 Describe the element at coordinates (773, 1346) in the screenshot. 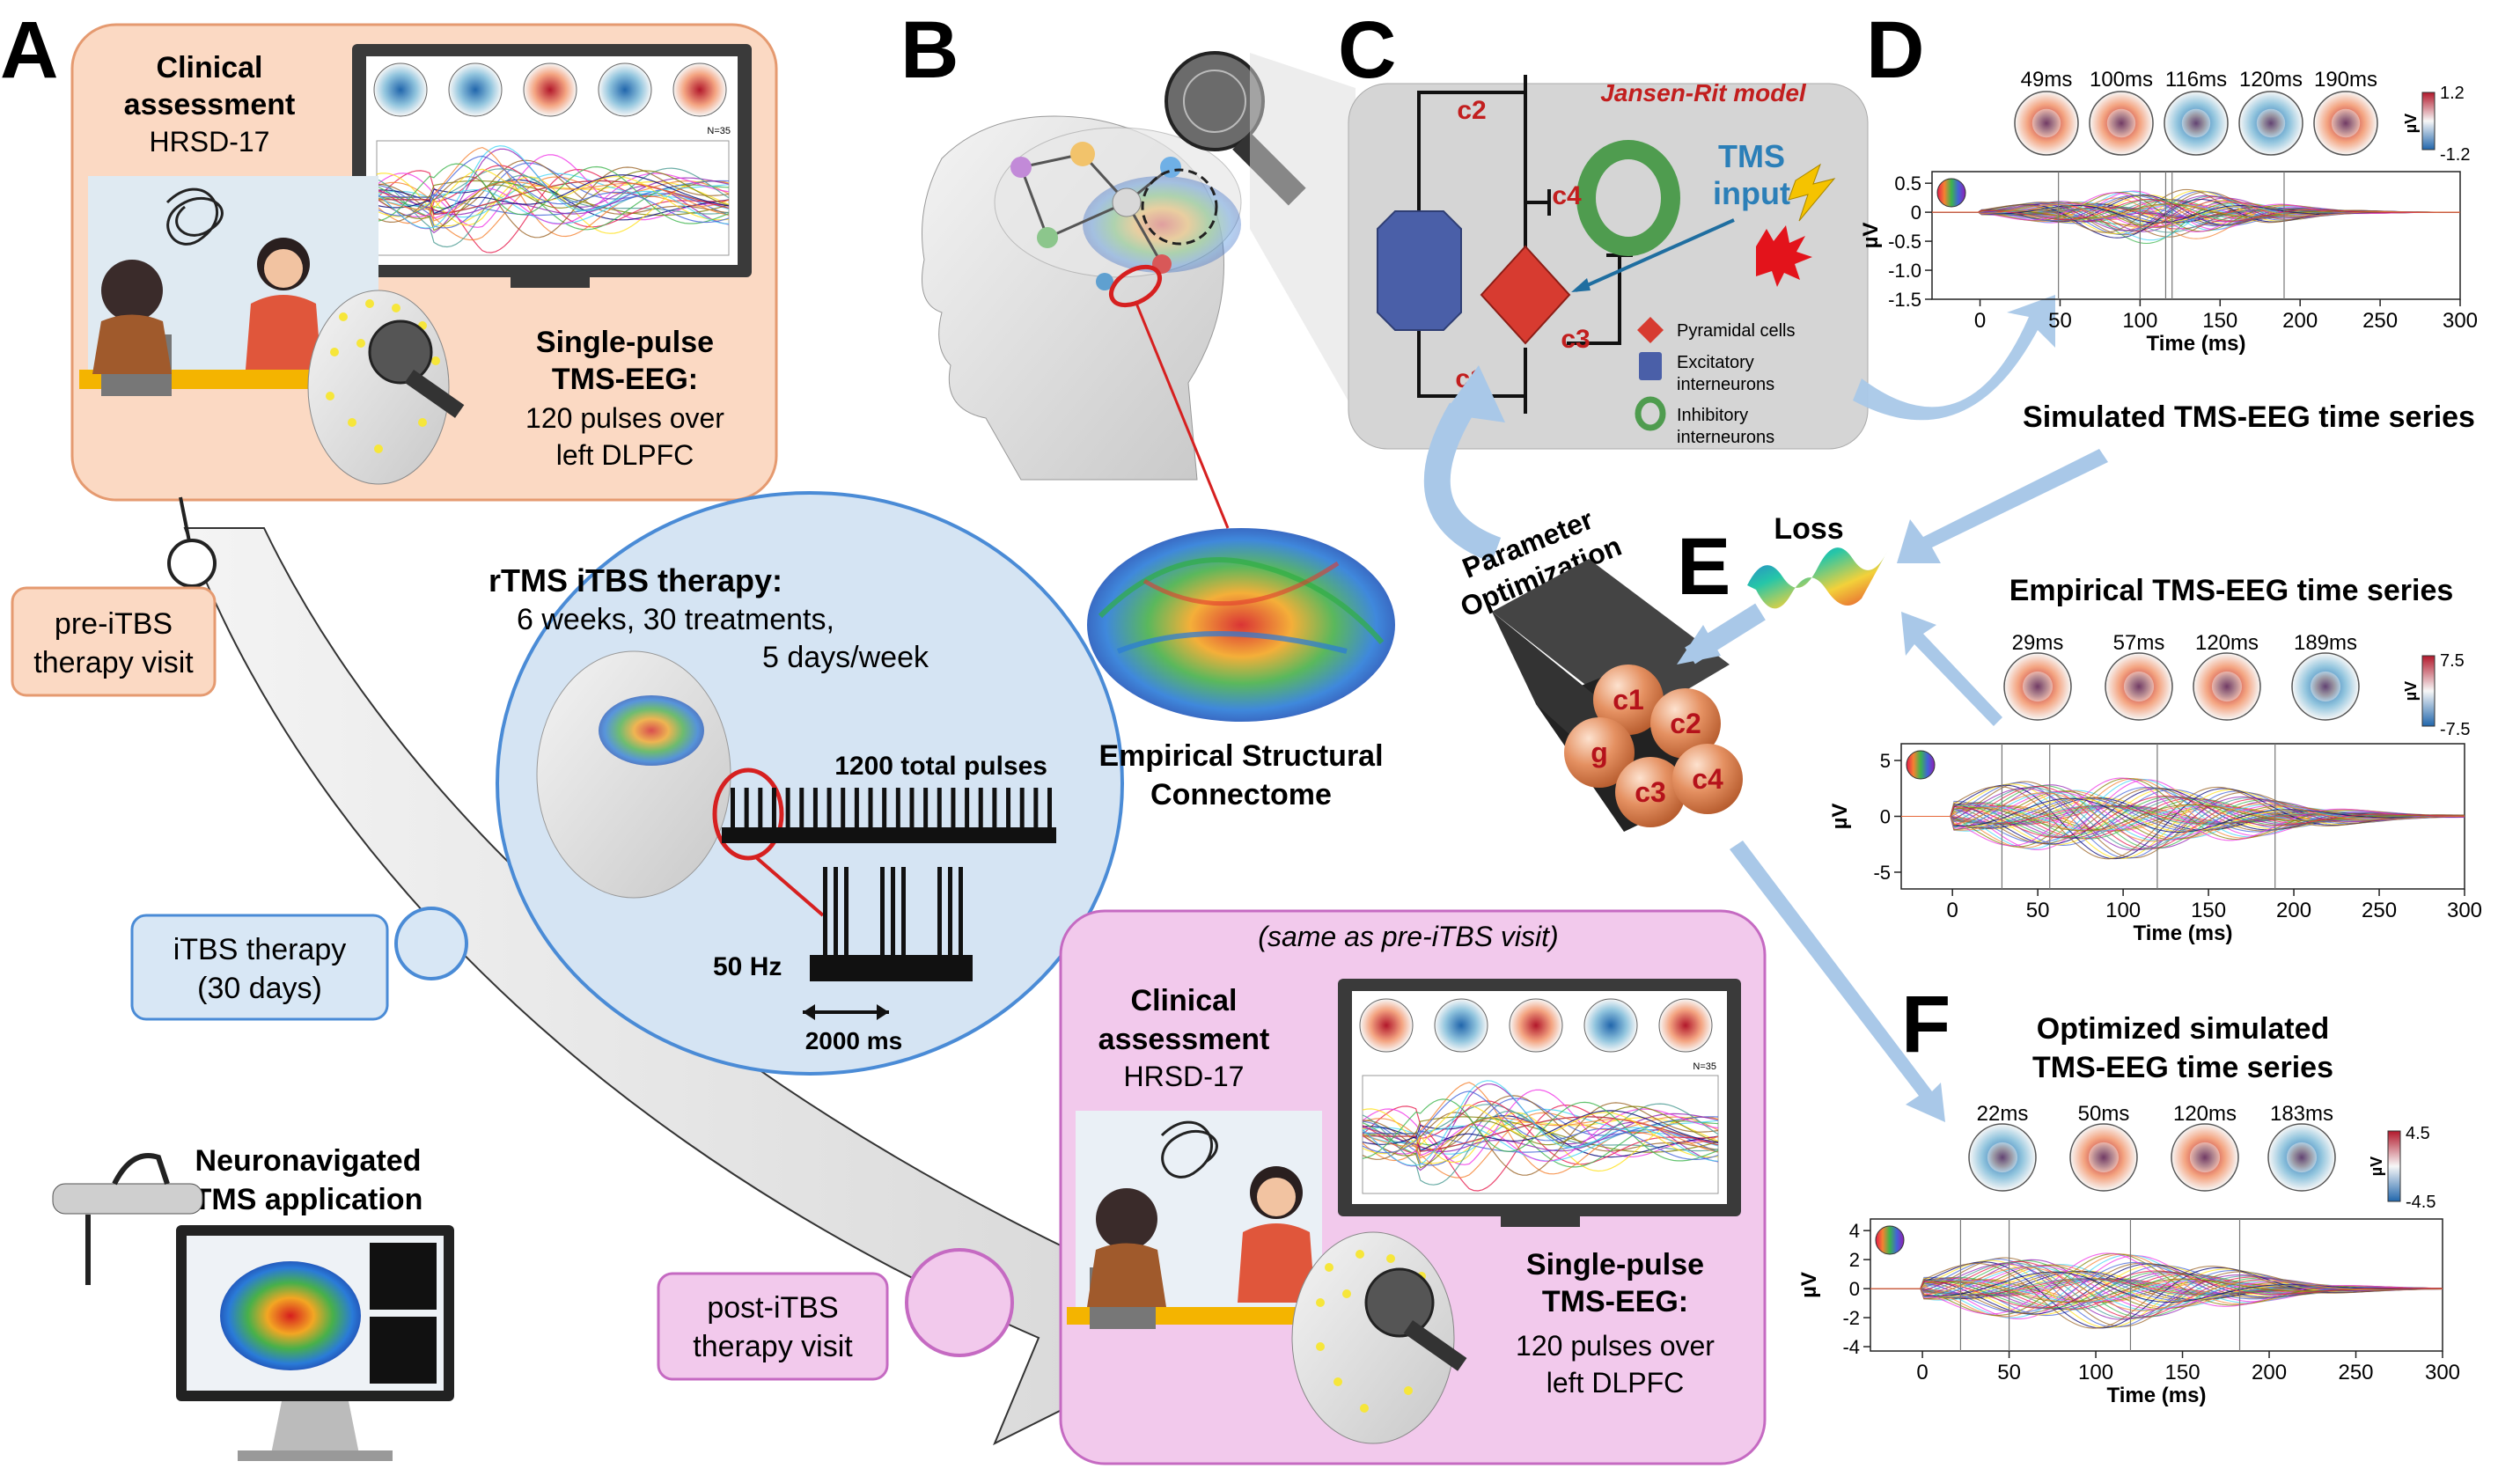

I see `post-visit-label-2: therapy visit` at that location.